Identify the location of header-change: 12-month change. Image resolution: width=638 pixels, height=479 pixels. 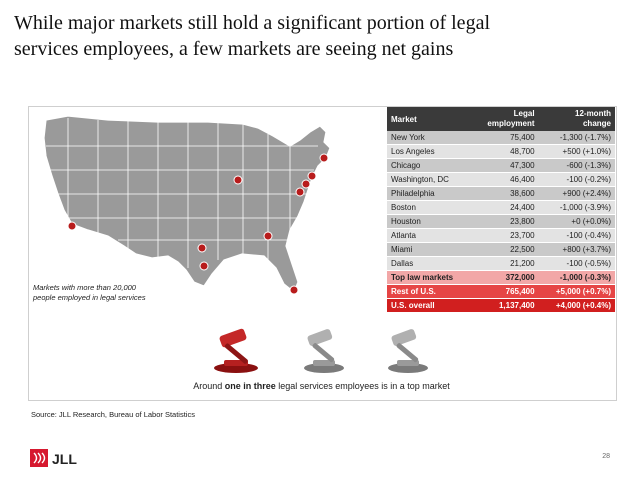
(576, 119).